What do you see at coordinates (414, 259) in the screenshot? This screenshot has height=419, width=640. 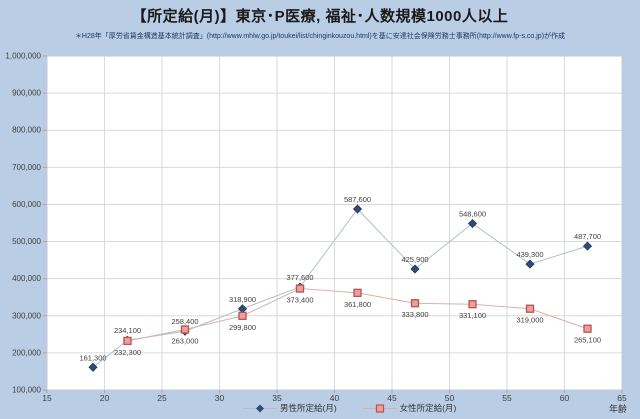 I see `data-point-label: 425,900` at bounding box center [414, 259].